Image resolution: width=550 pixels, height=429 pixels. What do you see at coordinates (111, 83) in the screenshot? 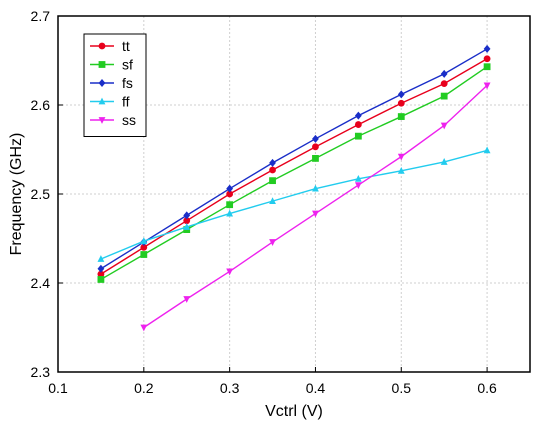
I see `legend-item-fs: fs` at bounding box center [111, 83].